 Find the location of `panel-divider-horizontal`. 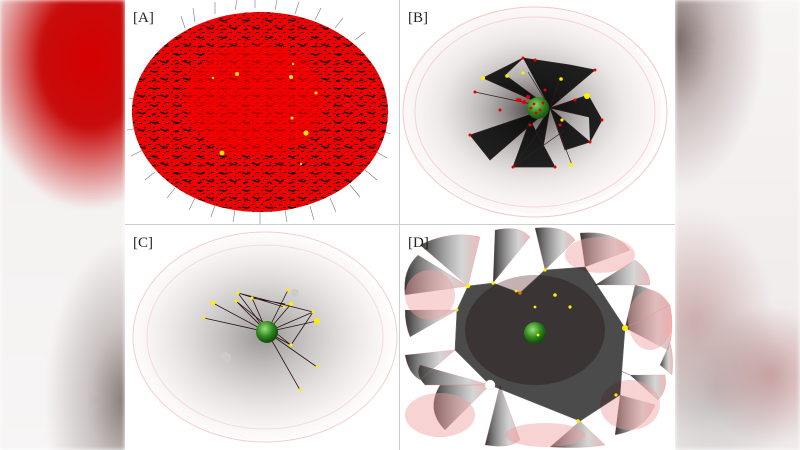

panel-divider-horizontal is located at coordinates (400, 224).